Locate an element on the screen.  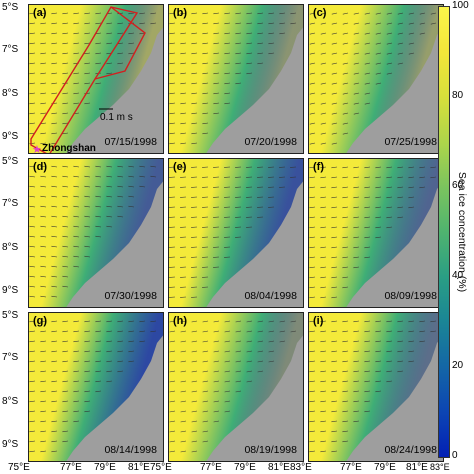
land-mass is located at coordinates (394, 90).